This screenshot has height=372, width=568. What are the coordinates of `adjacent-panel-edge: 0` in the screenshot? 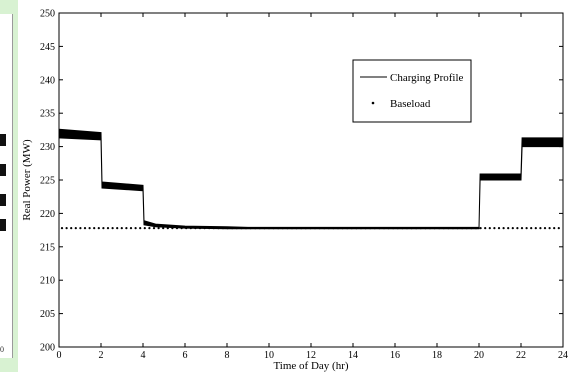 It's located at (6, 186).